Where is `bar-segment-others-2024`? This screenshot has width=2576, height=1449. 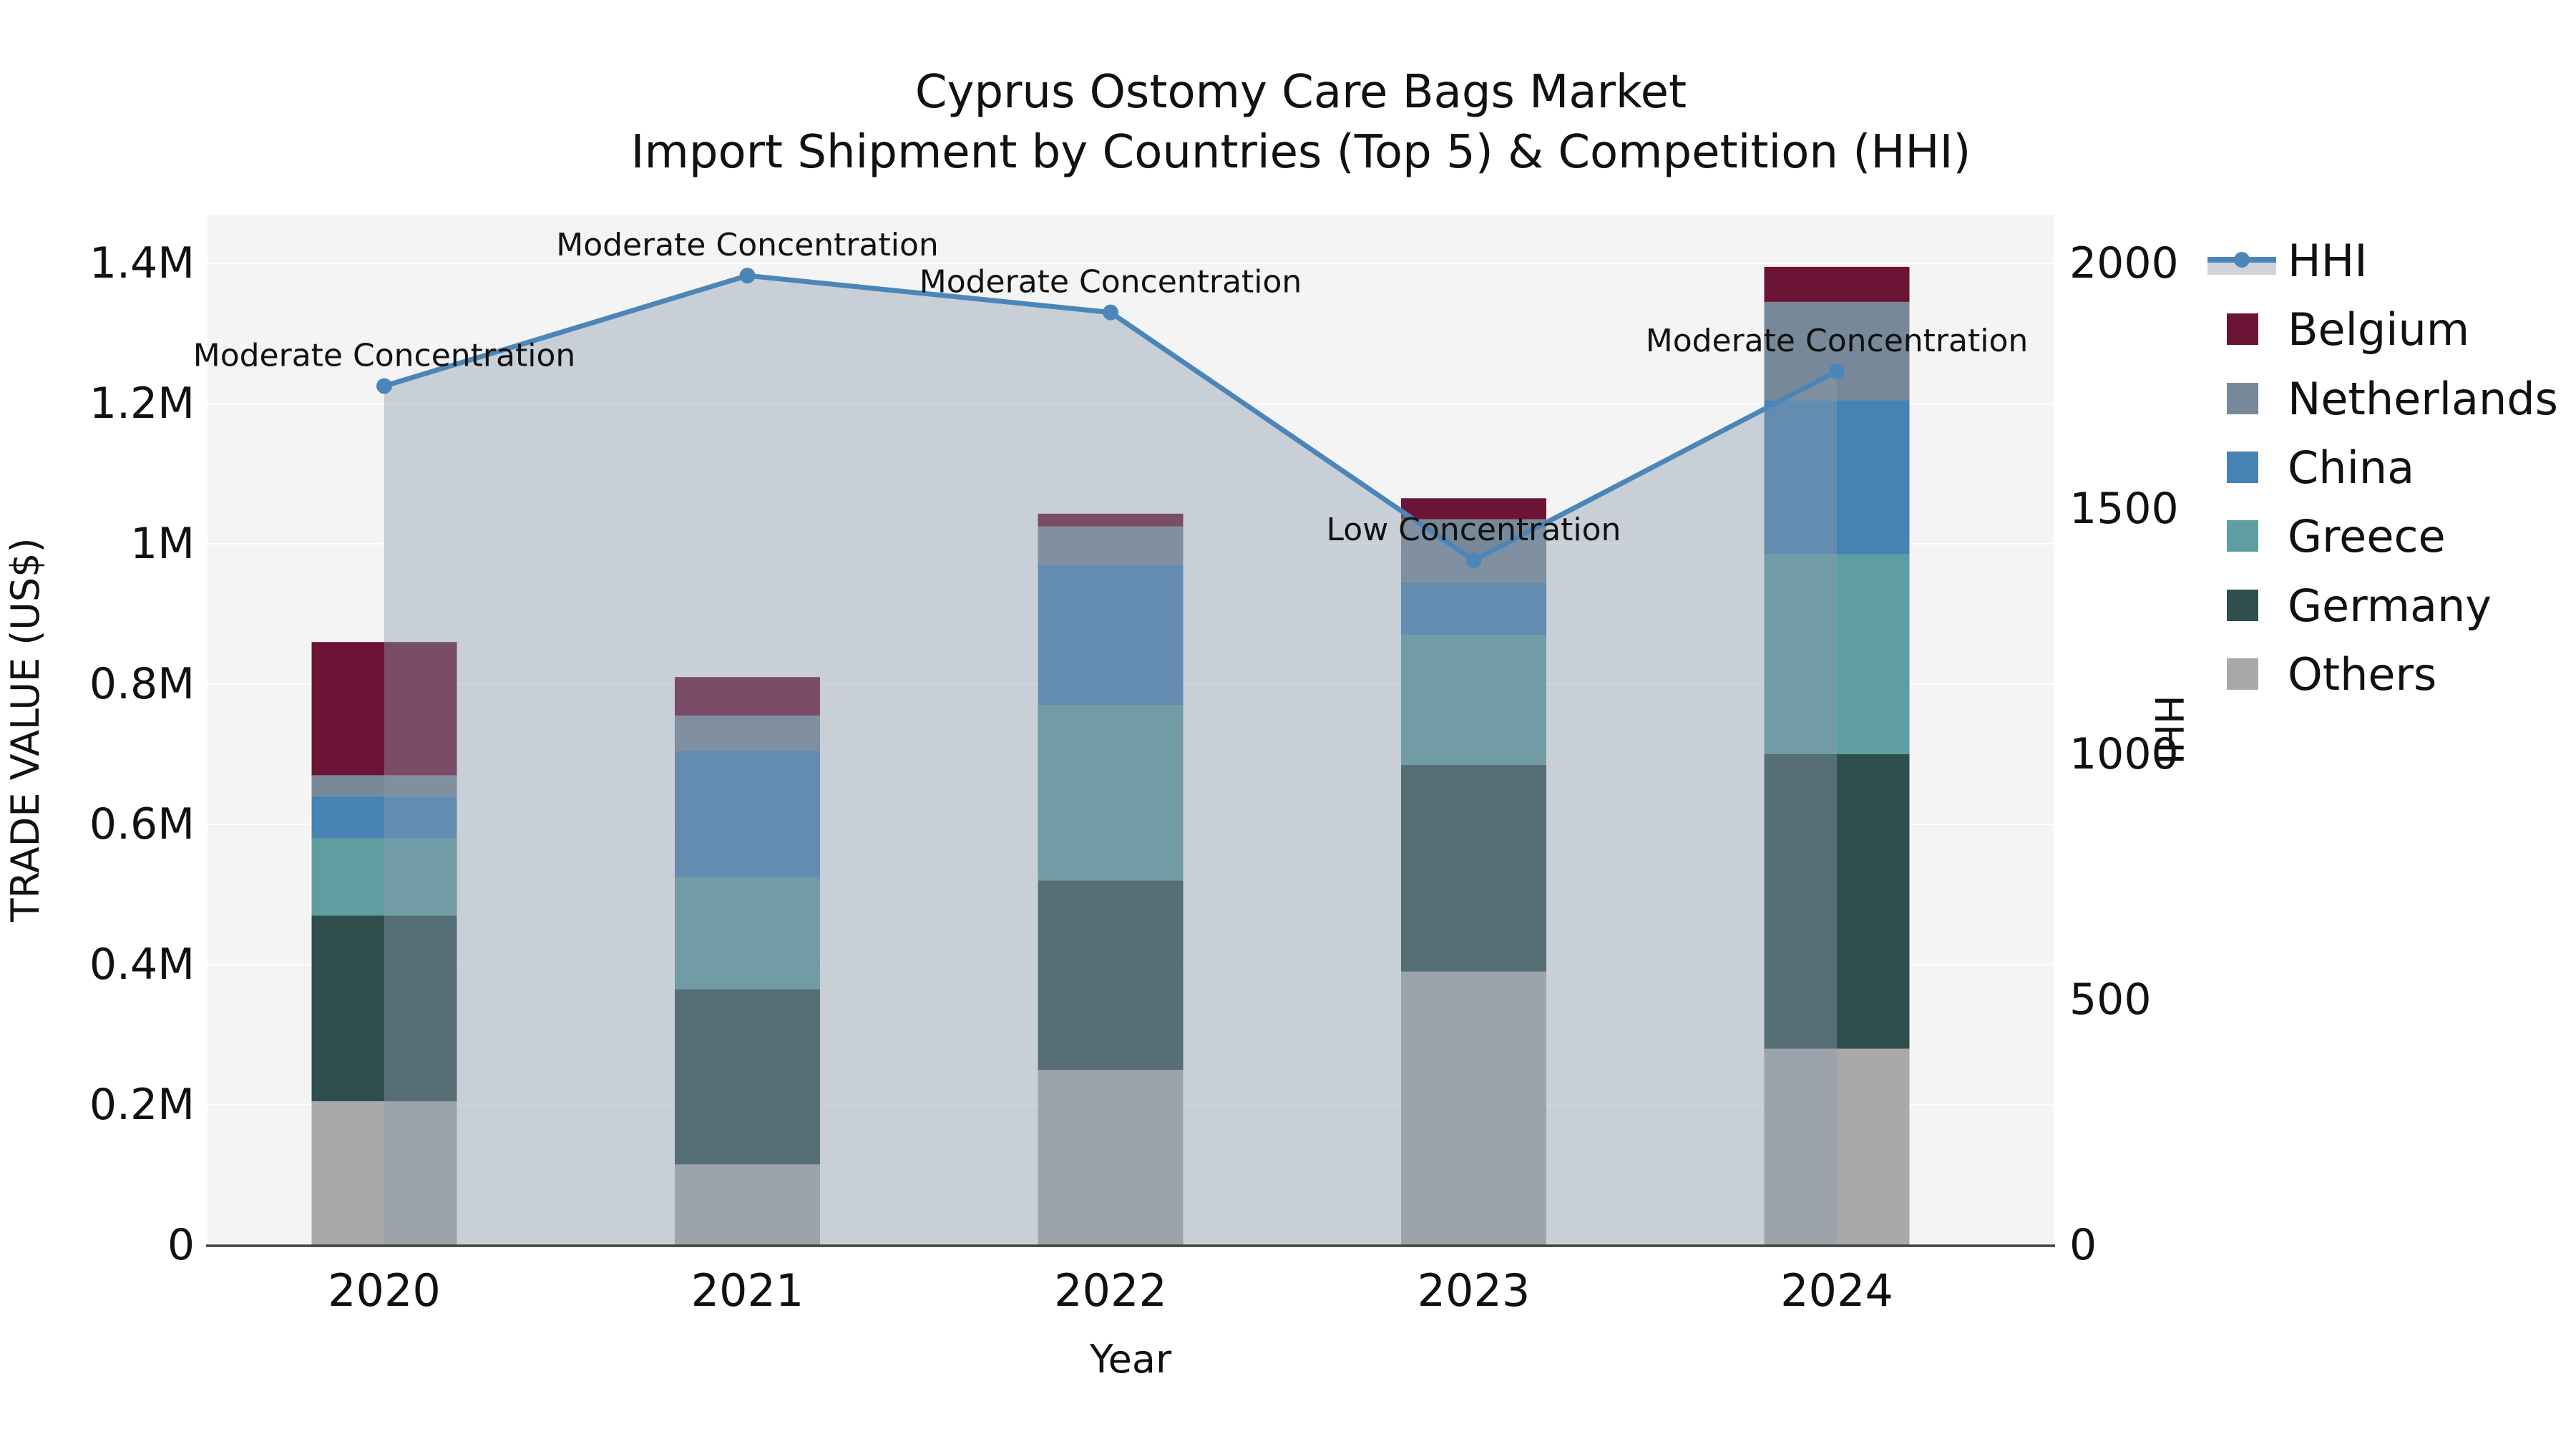 bar-segment-others-2024 is located at coordinates (1837, 1146).